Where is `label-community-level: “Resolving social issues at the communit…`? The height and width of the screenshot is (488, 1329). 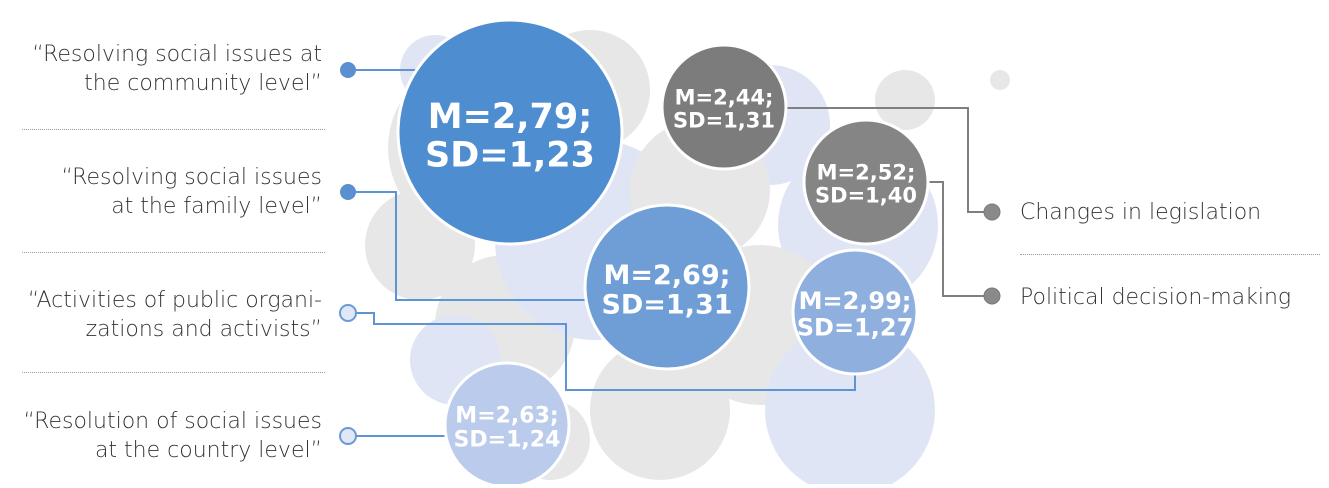 label-community-level: “Resolving social issues at the communit… is located at coordinates (161, 69).